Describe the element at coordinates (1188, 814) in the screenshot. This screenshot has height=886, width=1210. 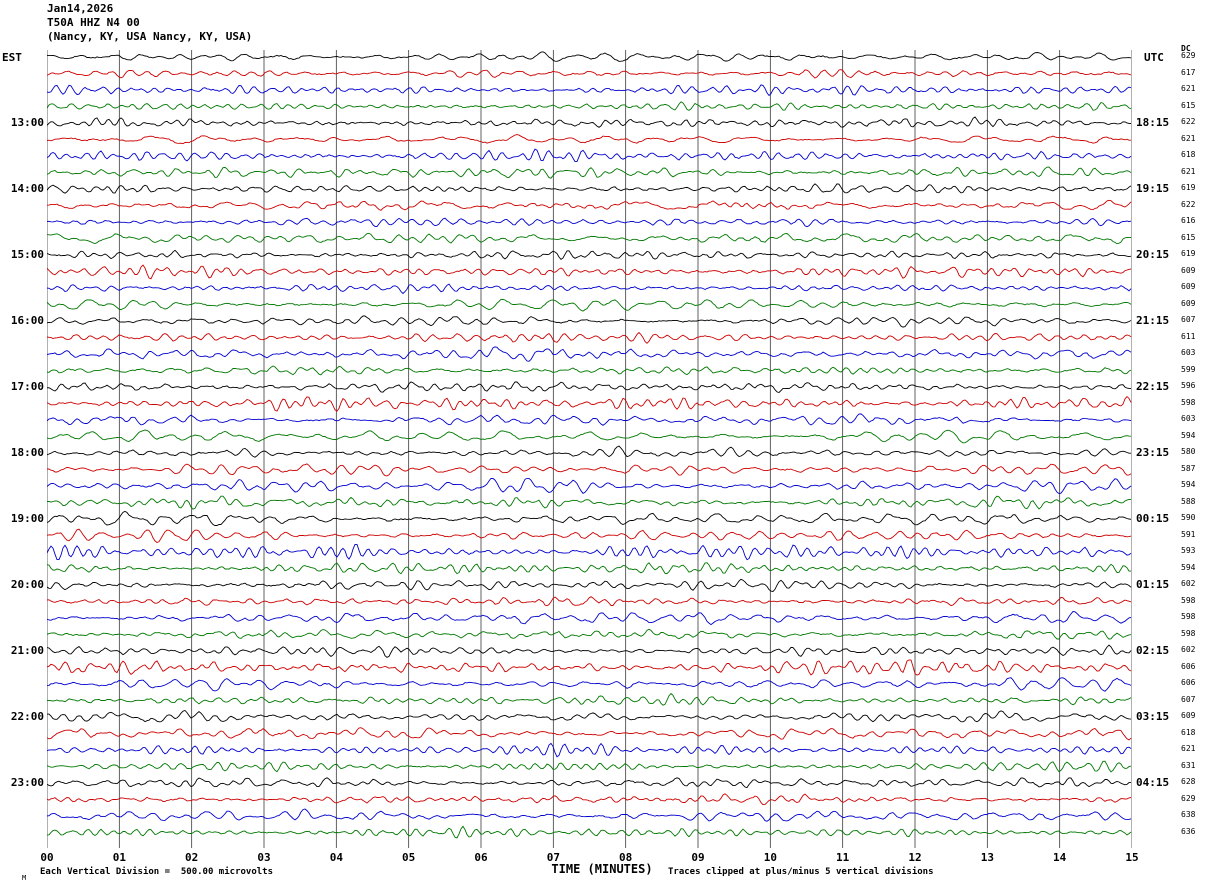
I see `dc-value-row-46: 638` at that location.